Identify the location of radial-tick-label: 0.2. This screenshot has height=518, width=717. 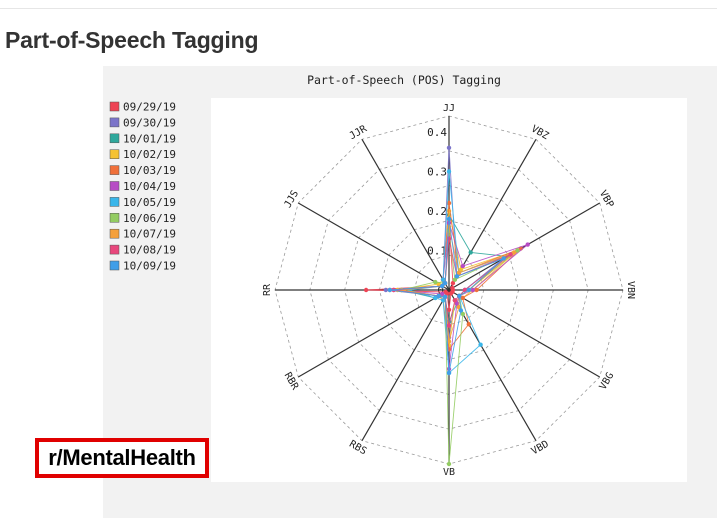
(437, 211).